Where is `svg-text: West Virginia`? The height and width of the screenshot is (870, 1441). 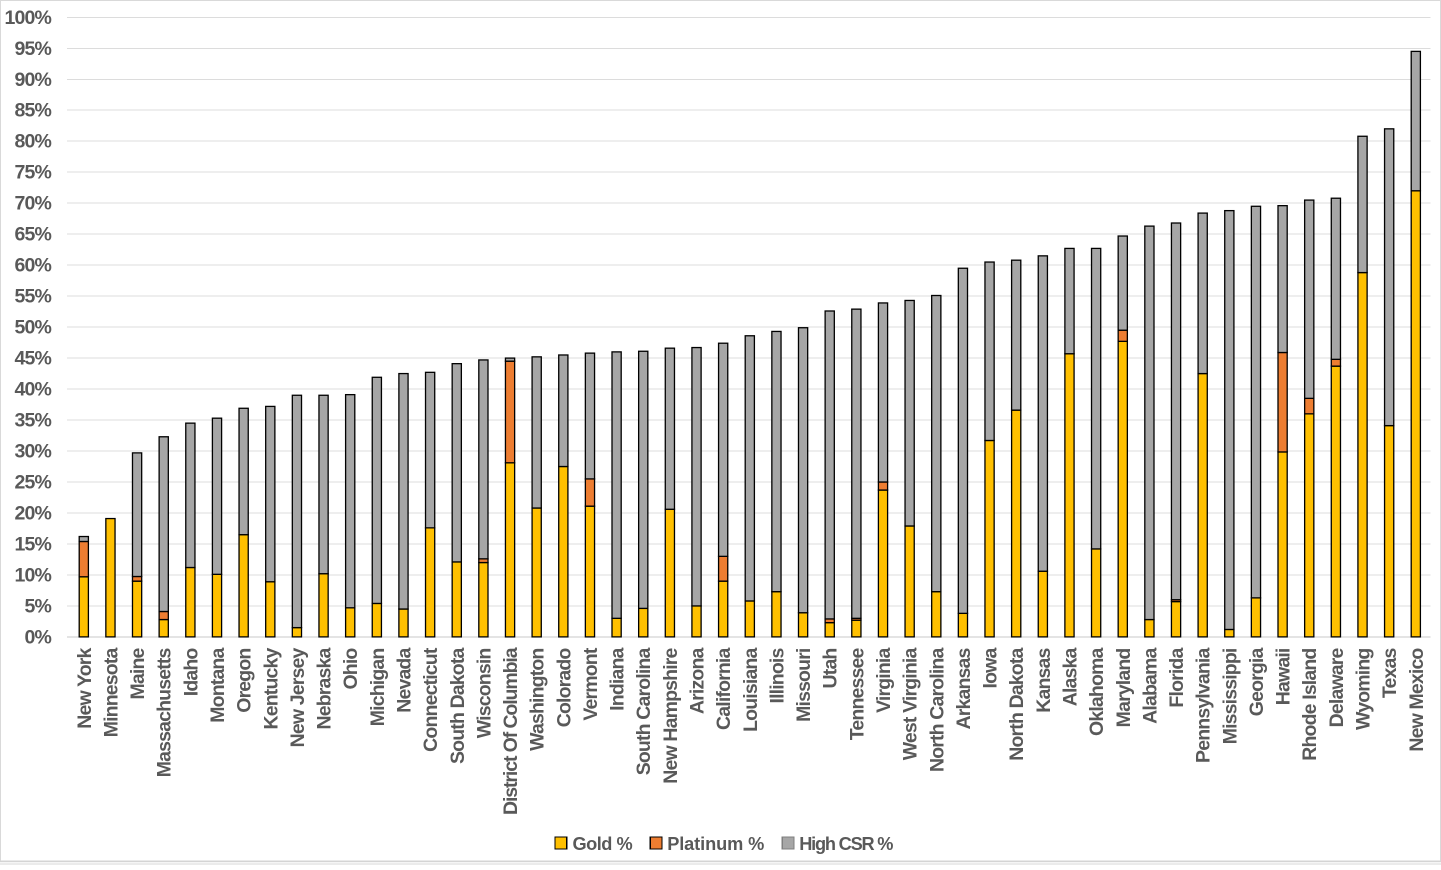 svg-text: West Virginia is located at coordinates (911, 704).